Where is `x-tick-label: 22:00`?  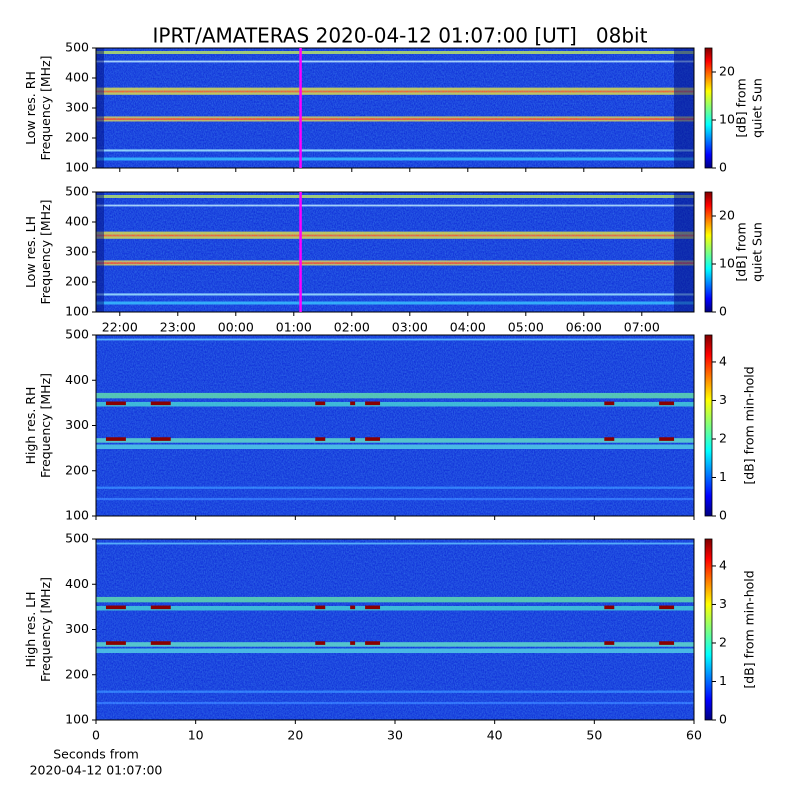 x-tick-label: 22:00 is located at coordinates (120, 327).